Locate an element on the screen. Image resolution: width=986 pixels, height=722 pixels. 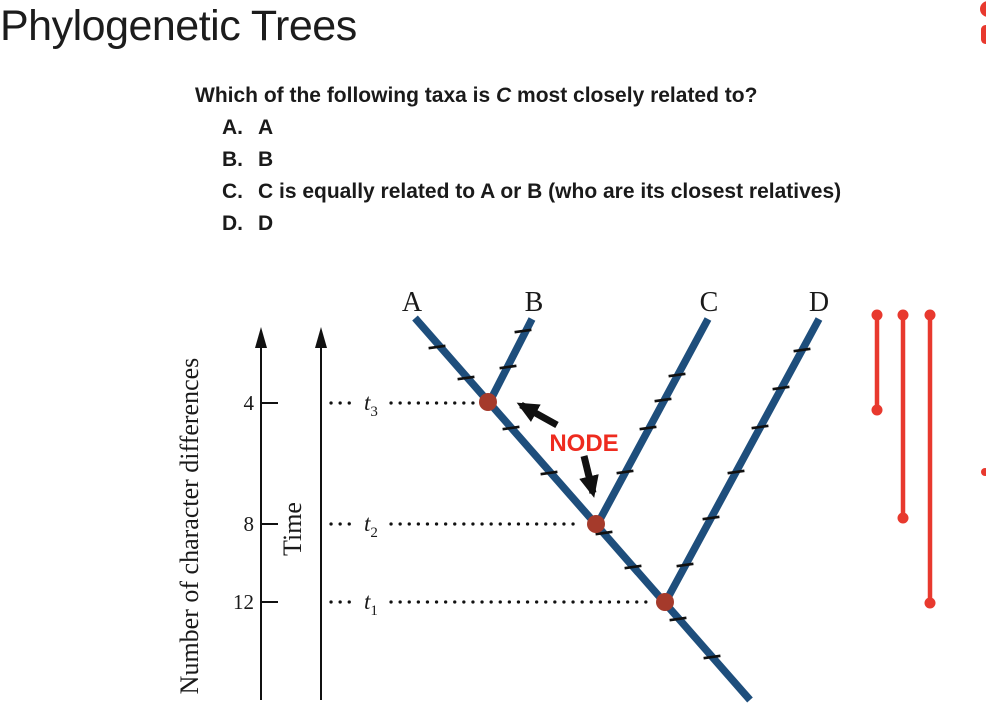
branch-b is located at coordinates (510, 361).